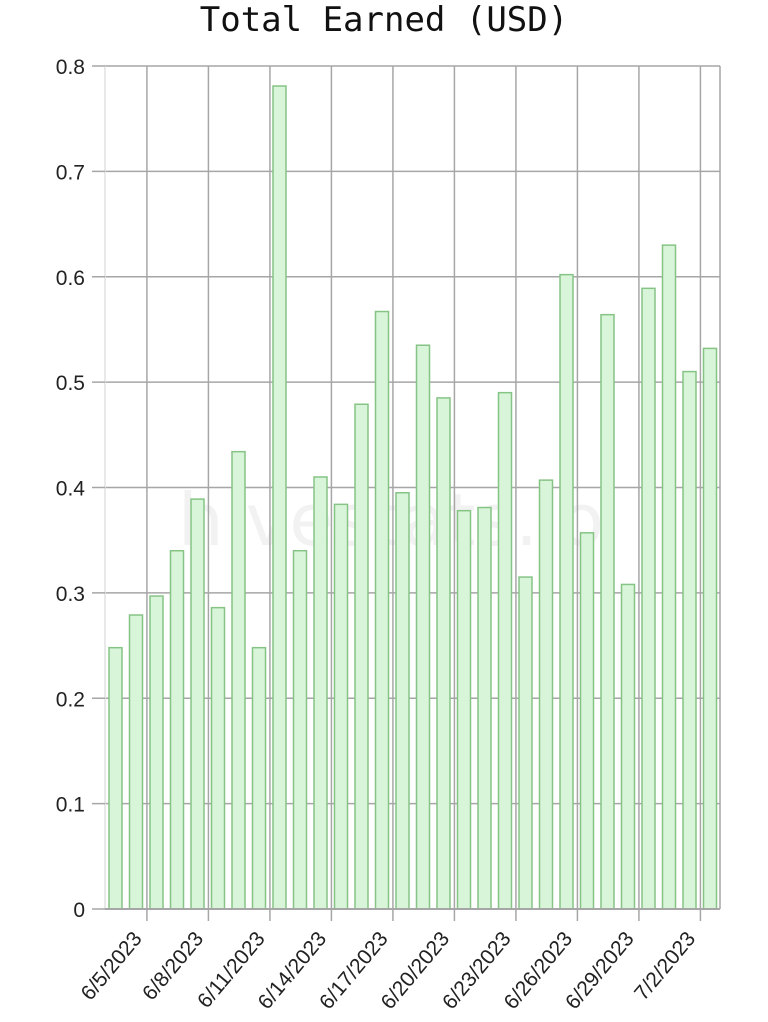  Describe the element at coordinates (665, 965) in the screenshot. I see `x-tick-label: 7/2/2023` at that location.